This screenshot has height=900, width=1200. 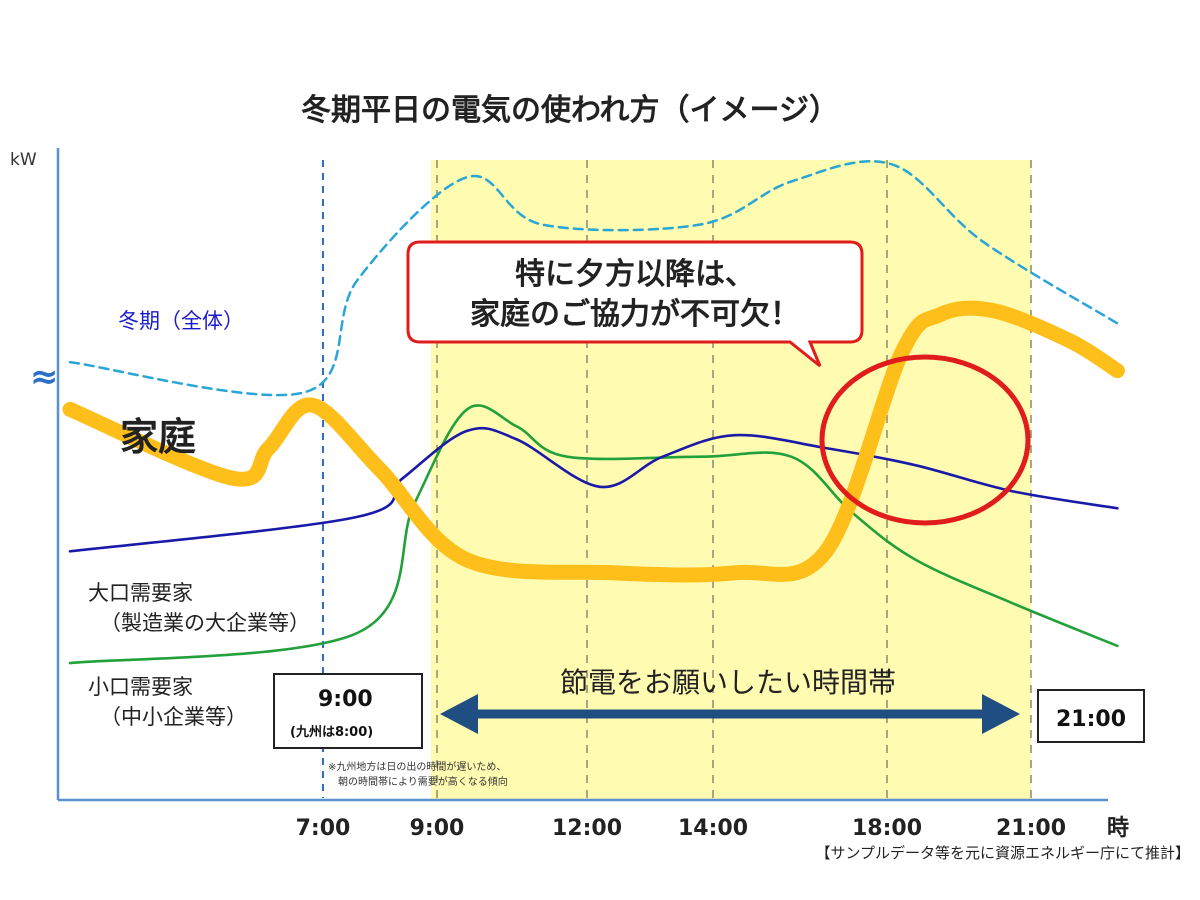 What do you see at coordinates (1002, 853) in the screenshot?
I see `source-note: 【サンプルデータ等を元に資源エネルギー庁にて推計】` at bounding box center [1002, 853].